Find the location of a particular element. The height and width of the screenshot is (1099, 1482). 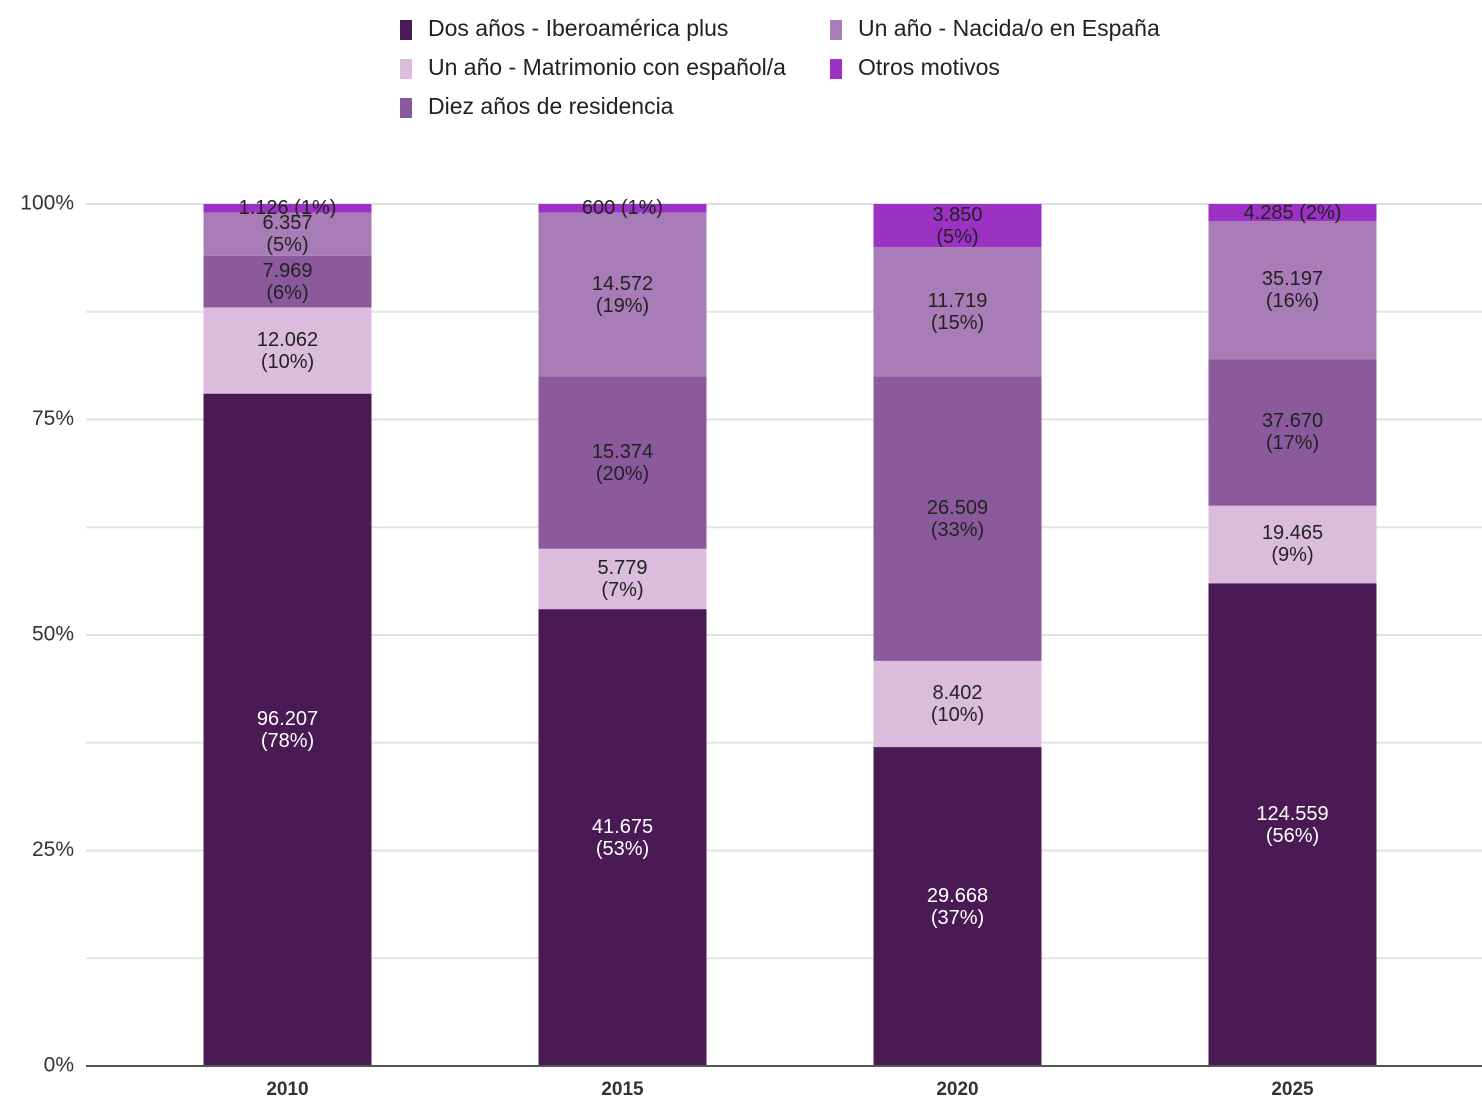

data-label: 29.668 (37%) is located at coordinates (957, 906).